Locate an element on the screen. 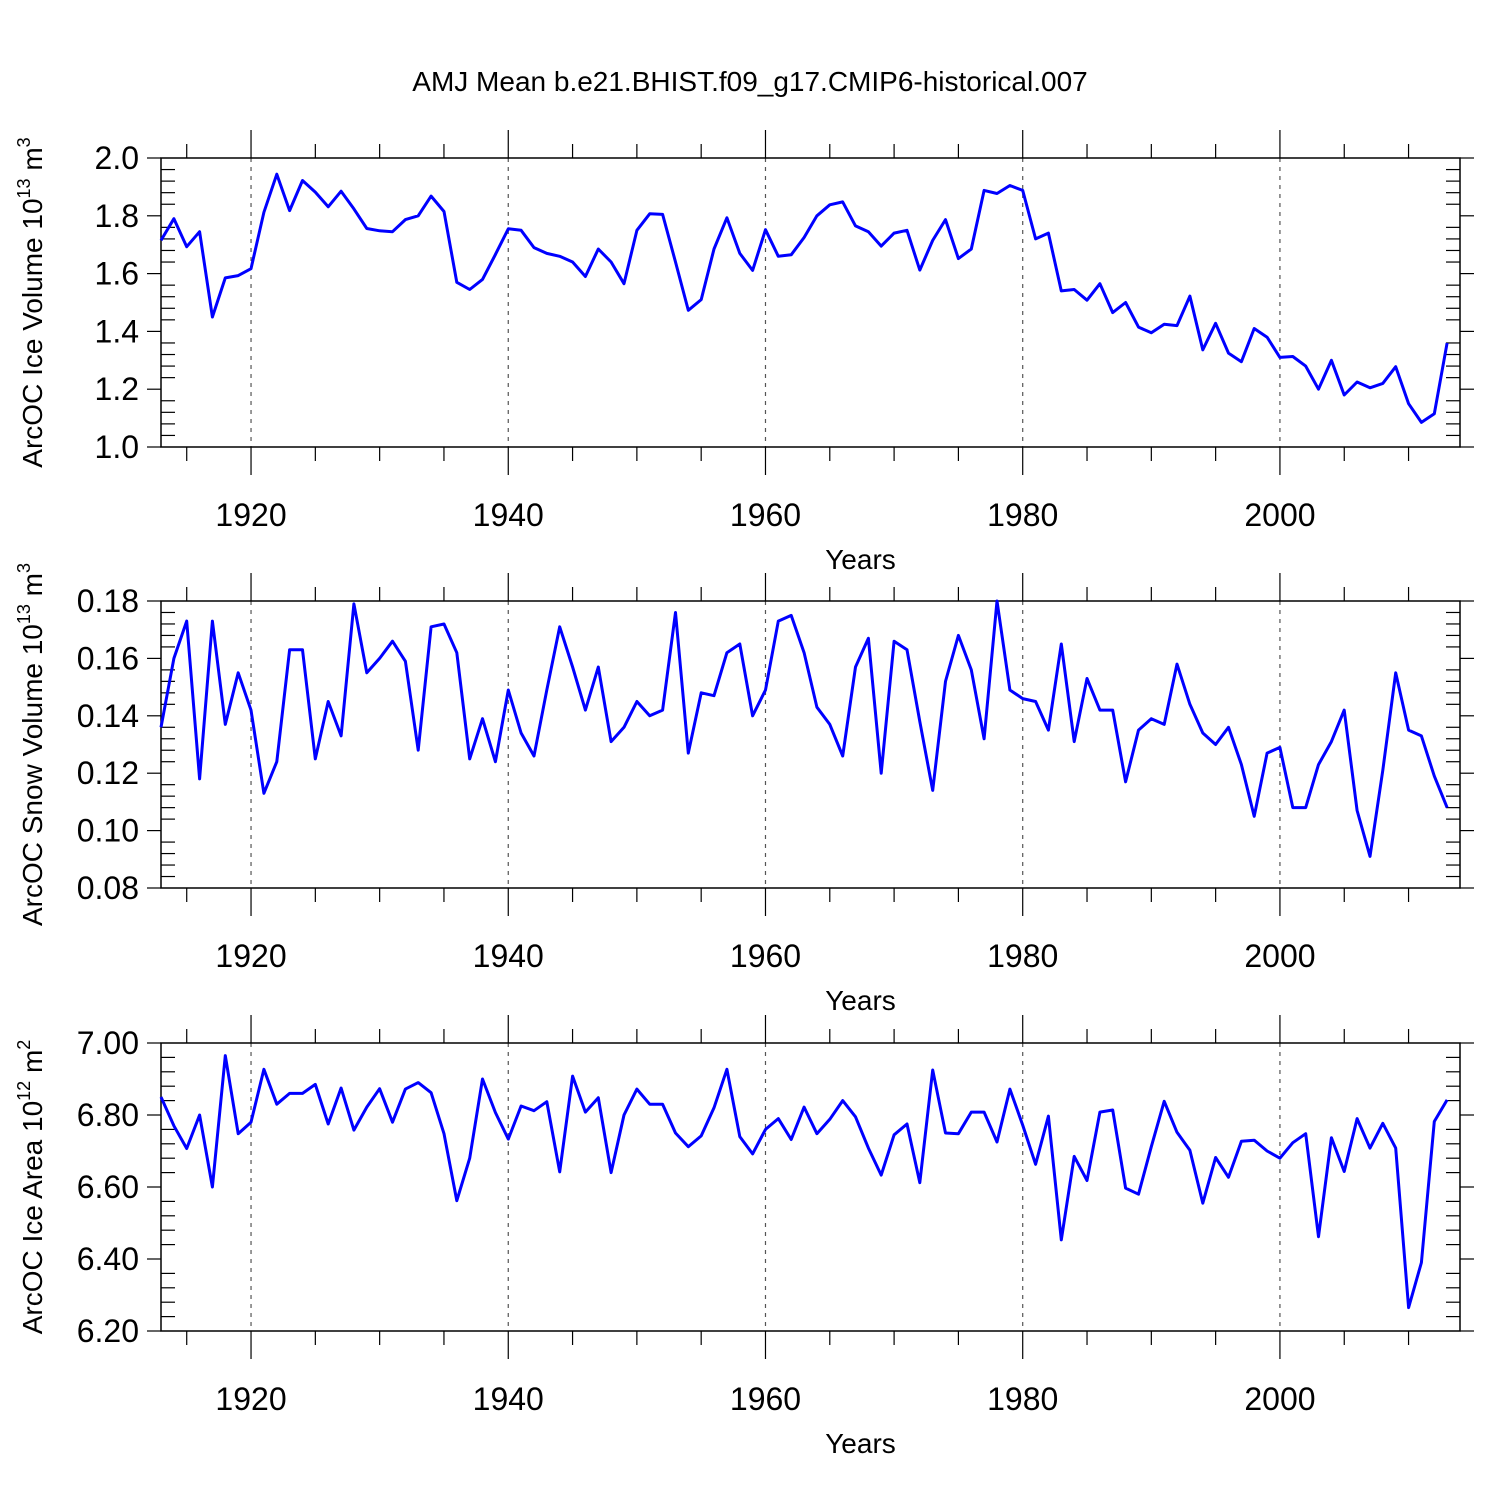 The image size is (1500, 1500). y-axis-title-main: ArcOC Ice Volume 10 is located at coordinates (32, 332).